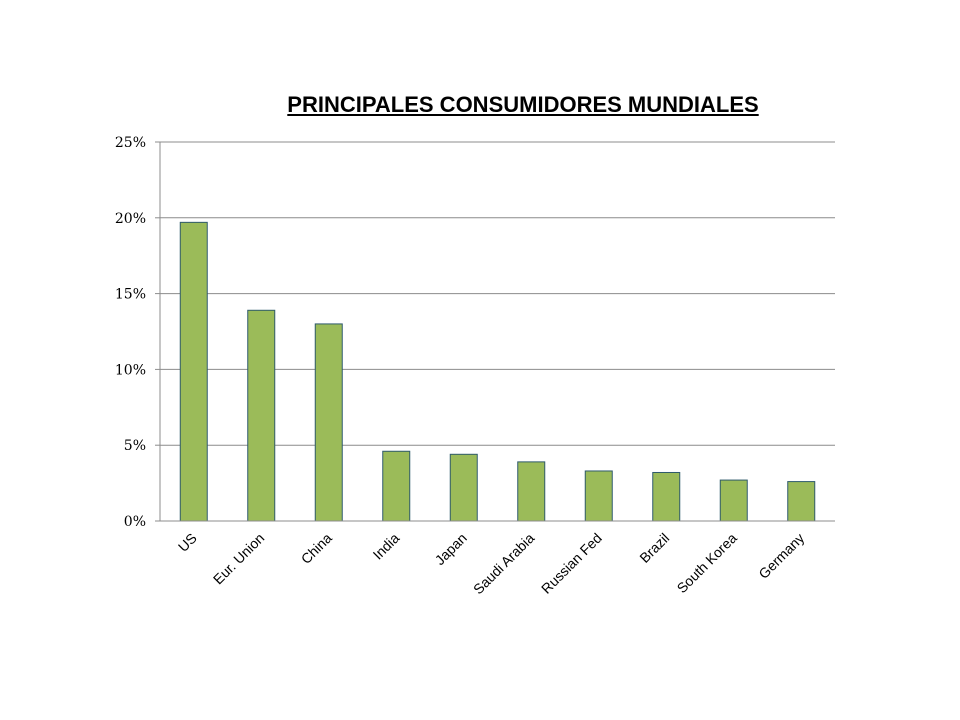 Image resolution: width=960 pixels, height=720 pixels. Describe the element at coordinates (193, 371) in the screenshot. I see `bar-us` at that location.